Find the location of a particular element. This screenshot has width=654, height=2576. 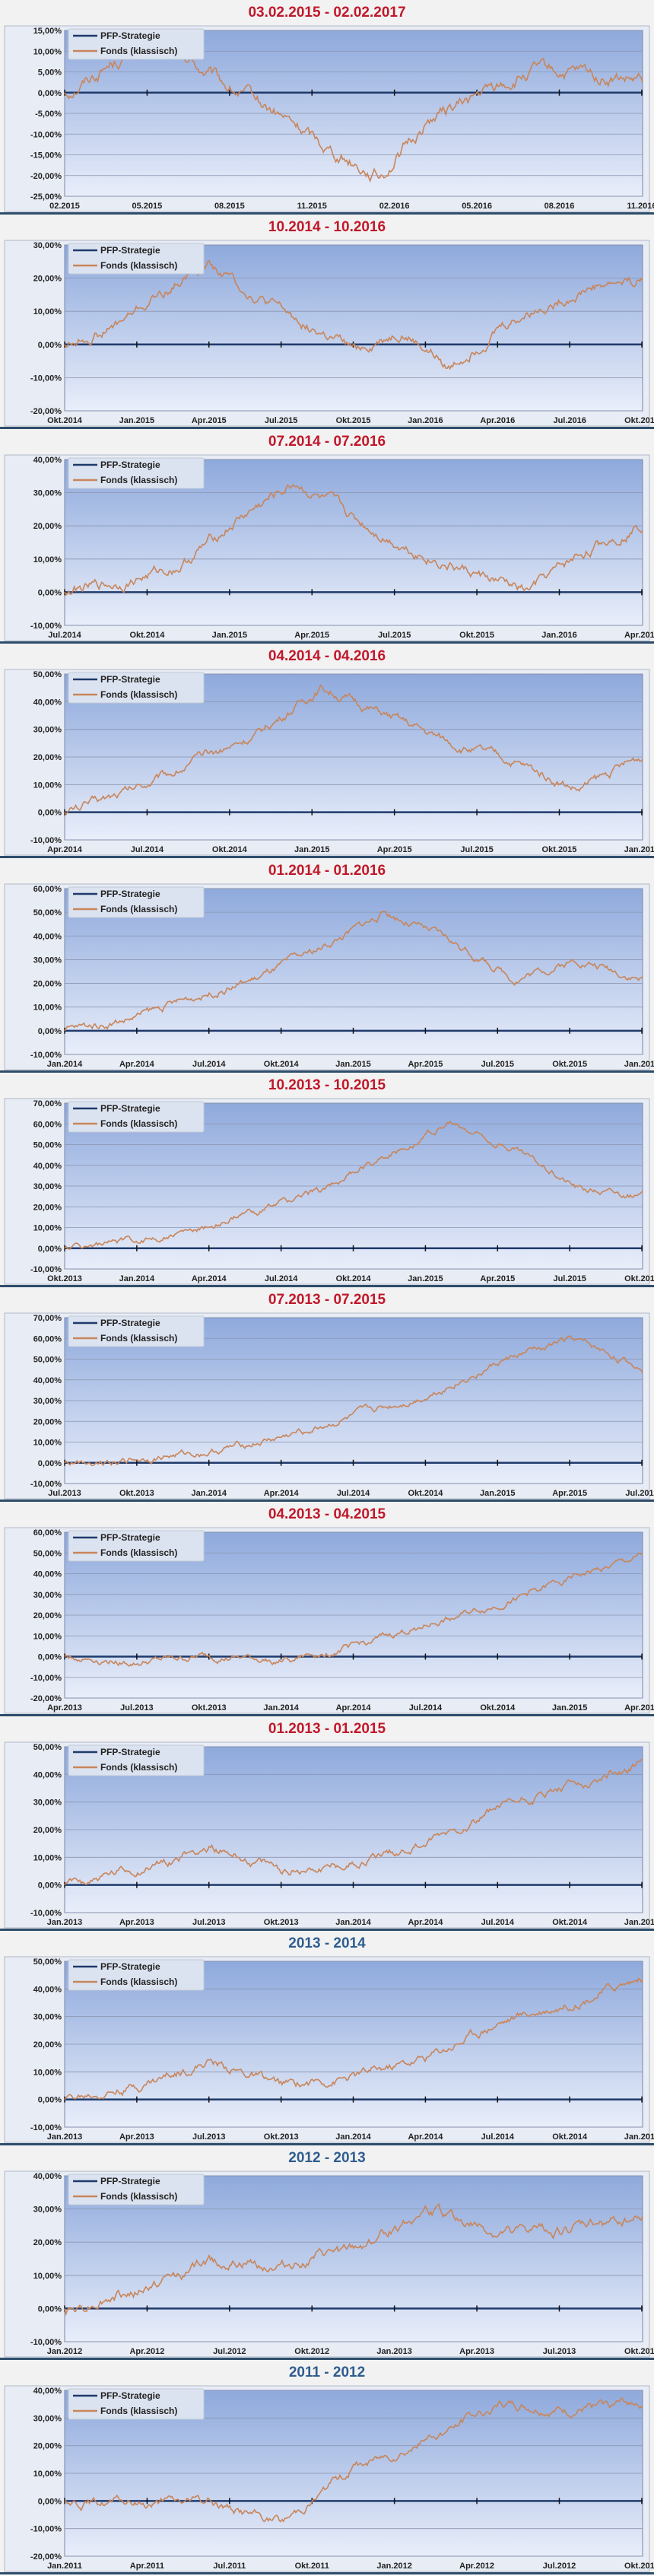

chart-title: 01.2013 - 01.2015 is located at coordinates (327, 1729).